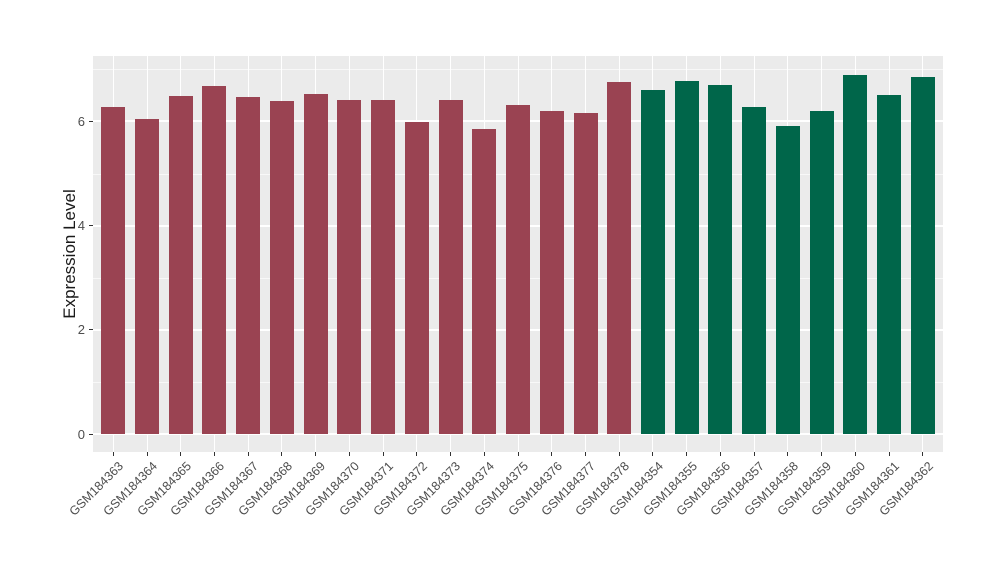  I want to click on bar-GSM184370, so click(349, 266).